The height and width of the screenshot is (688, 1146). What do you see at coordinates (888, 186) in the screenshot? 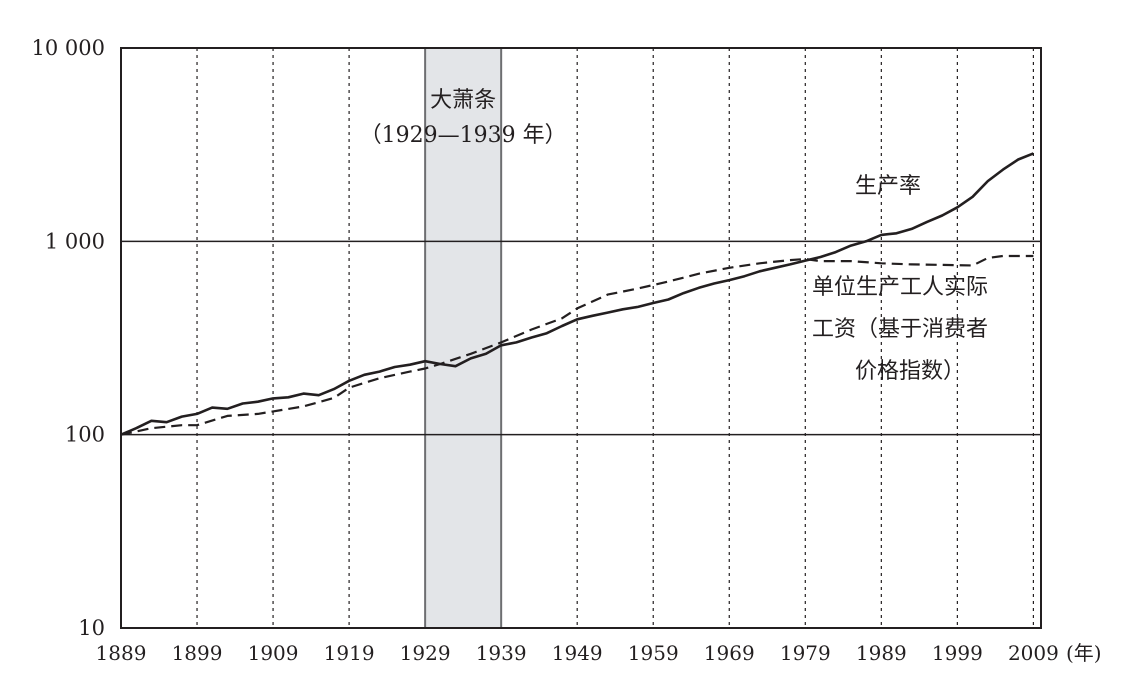
I see `productivity-line-label: 生产率` at bounding box center [888, 186].